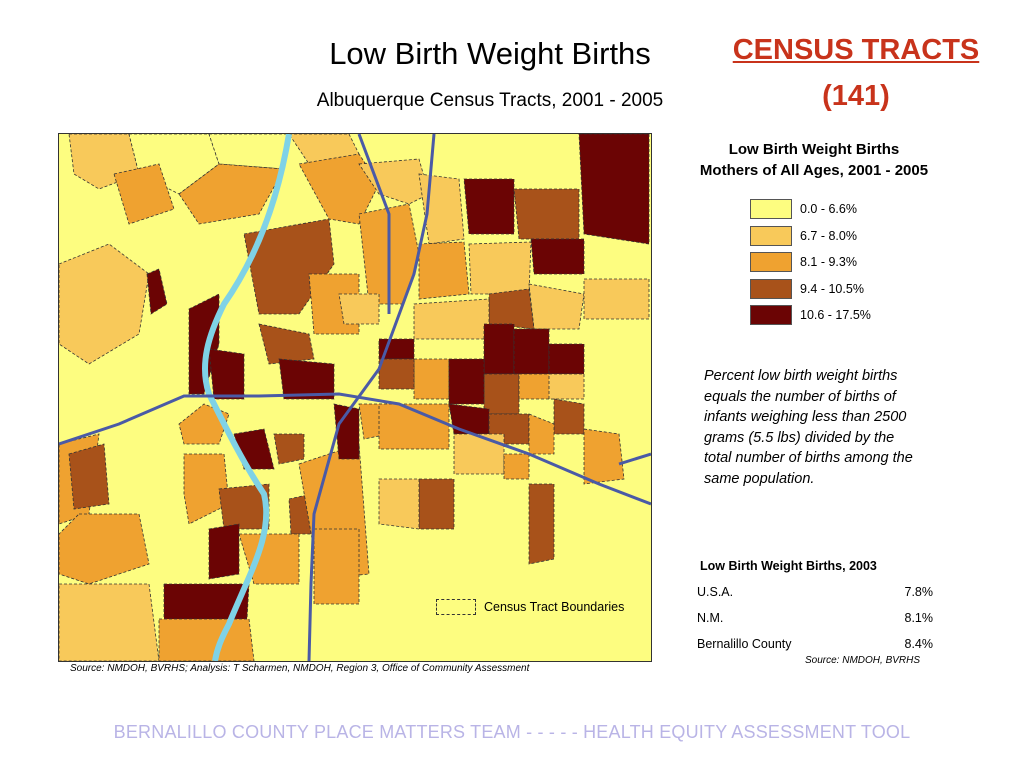 This screenshot has width=1024, height=768. I want to click on river-path, so click(246, 397).